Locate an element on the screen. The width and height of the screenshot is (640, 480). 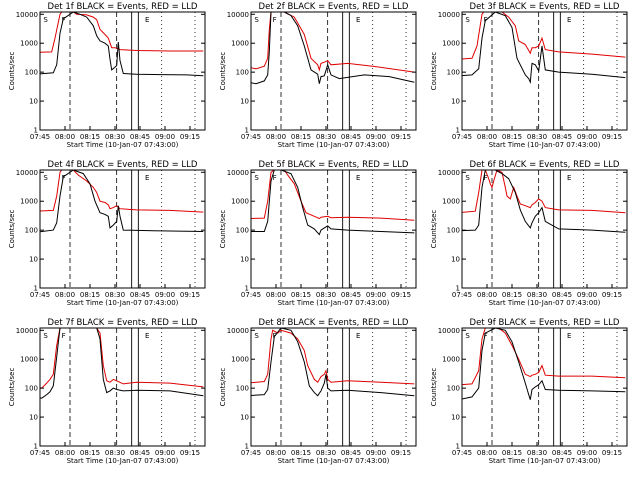
chart-title: Det 4f BLACK = Events, RED = LLD is located at coordinates (123, 165).